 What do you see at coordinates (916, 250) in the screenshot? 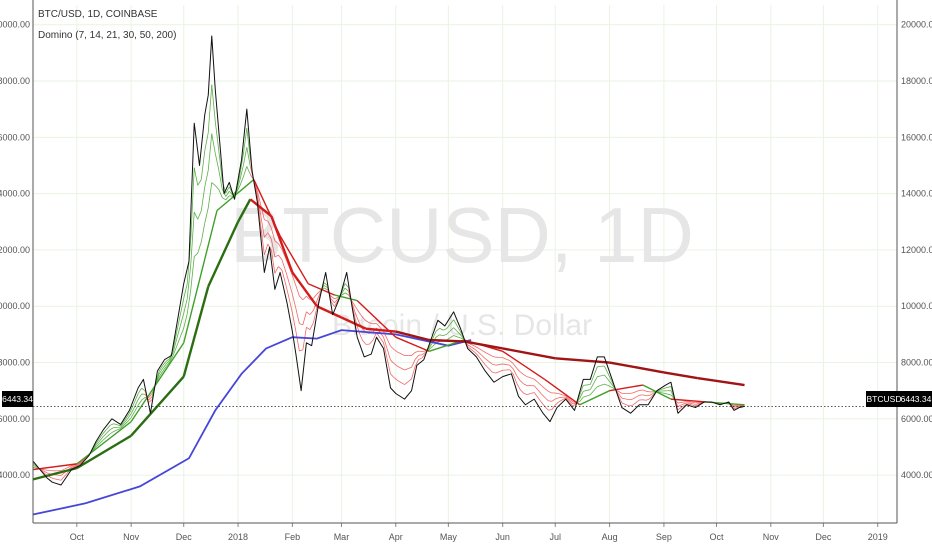
I see `y-tick-label-right: 12000.00` at bounding box center [916, 250].